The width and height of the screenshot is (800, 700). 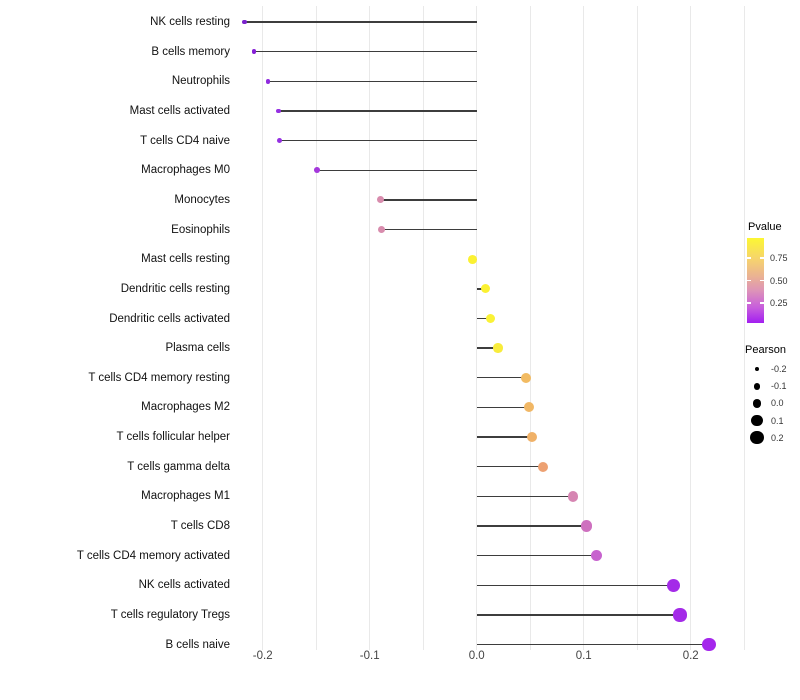 I want to click on category-label: T cells CD4 memory resting, so click(x=159, y=377).